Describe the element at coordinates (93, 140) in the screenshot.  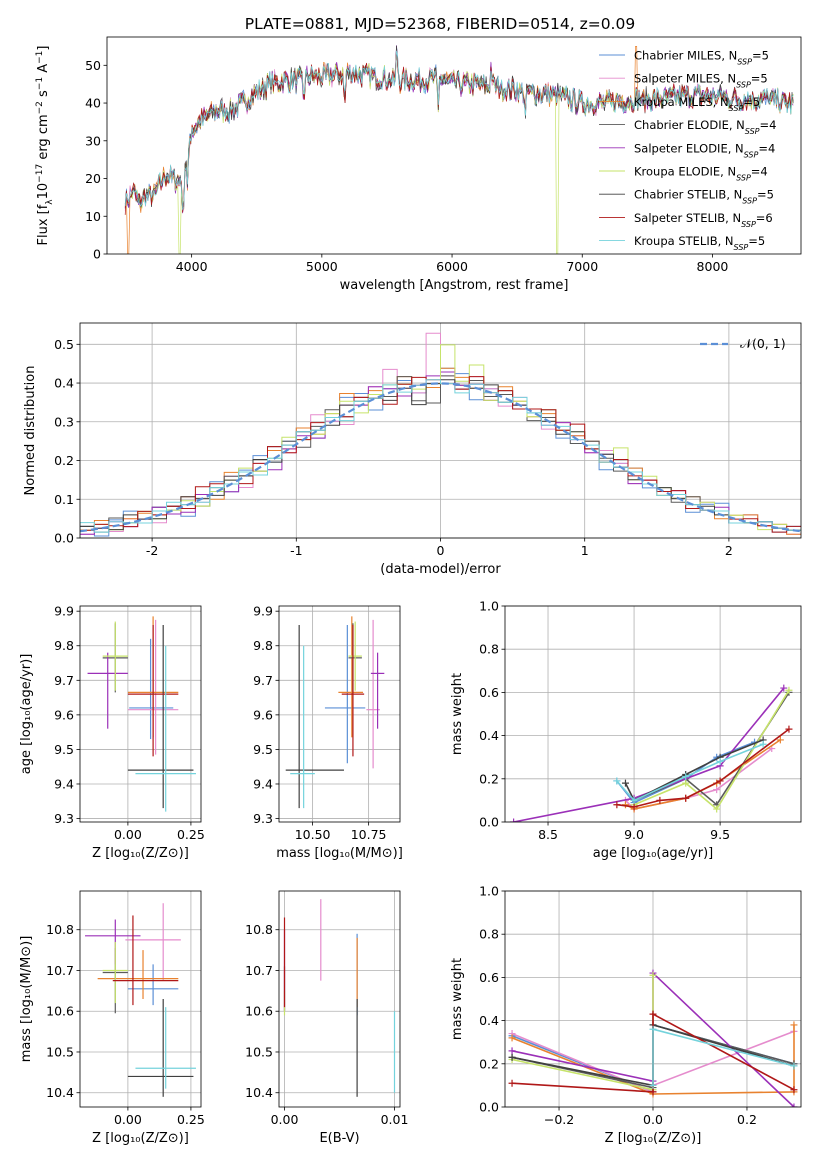
I see `y-tick-label: 30` at that location.